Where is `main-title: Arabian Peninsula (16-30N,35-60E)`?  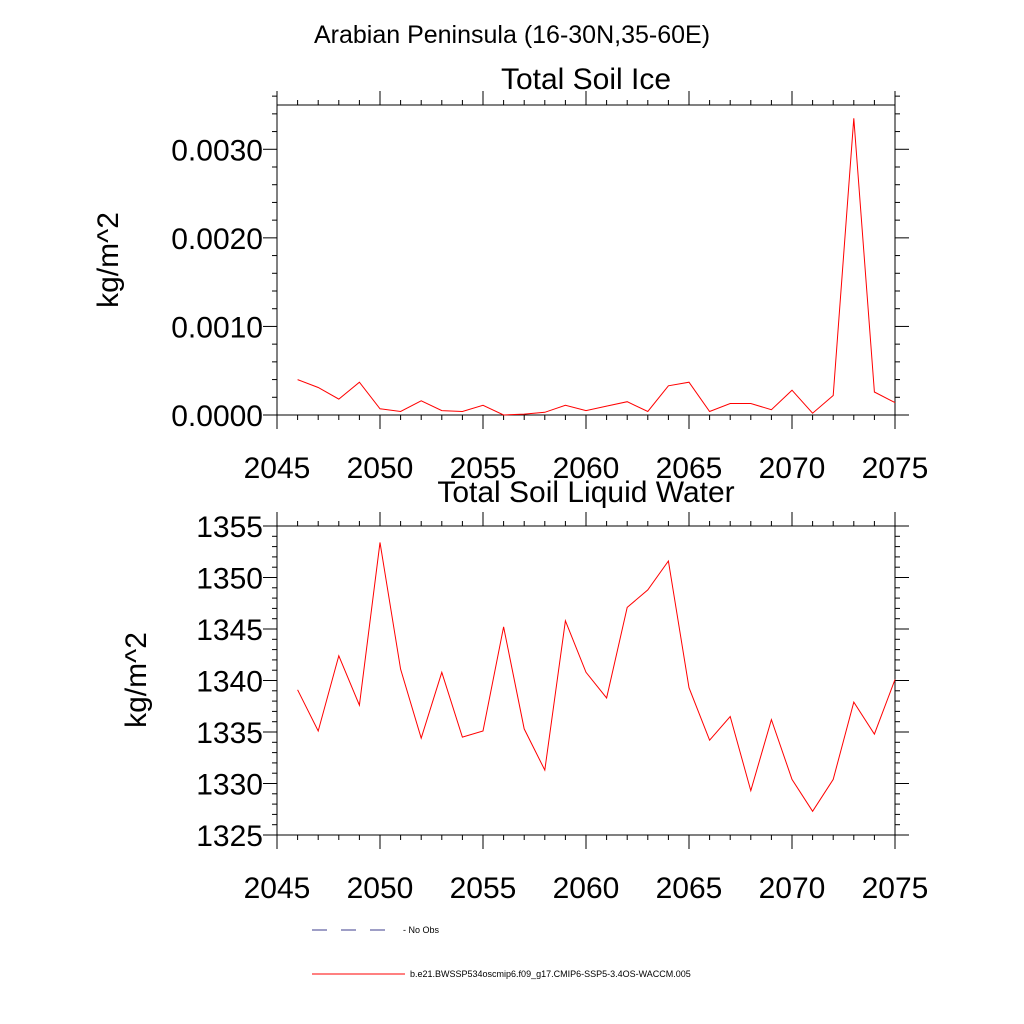 main-title: Arabian Peninsula (16-30N,35-60E) is located at coordinates (512, 35).